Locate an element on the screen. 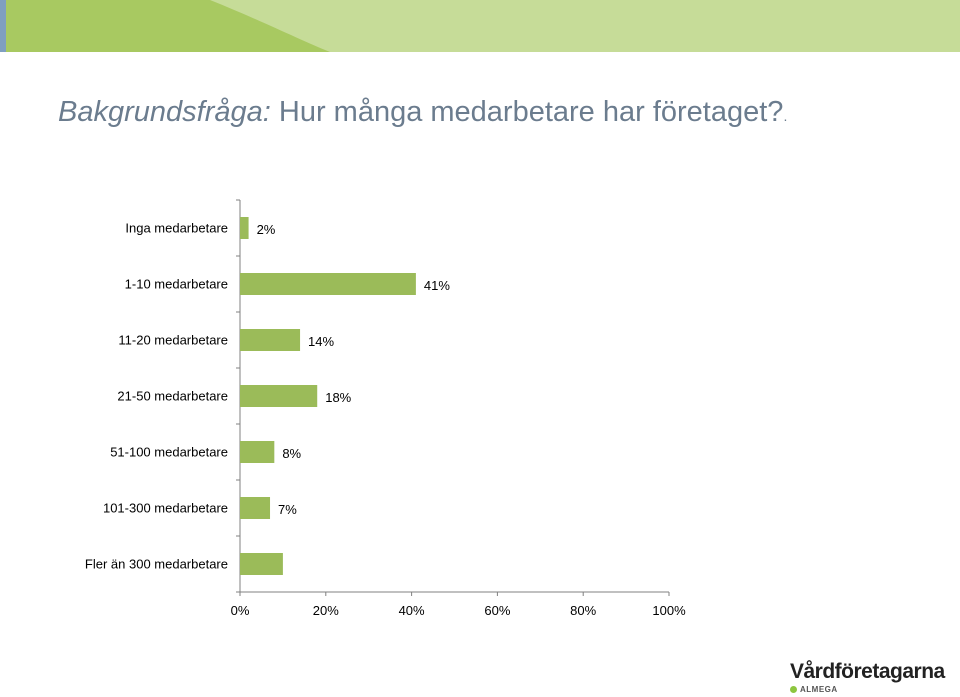 The width and height of the screenshot is (960, 697). data-label: 2% is located at coordinates (266, 229).